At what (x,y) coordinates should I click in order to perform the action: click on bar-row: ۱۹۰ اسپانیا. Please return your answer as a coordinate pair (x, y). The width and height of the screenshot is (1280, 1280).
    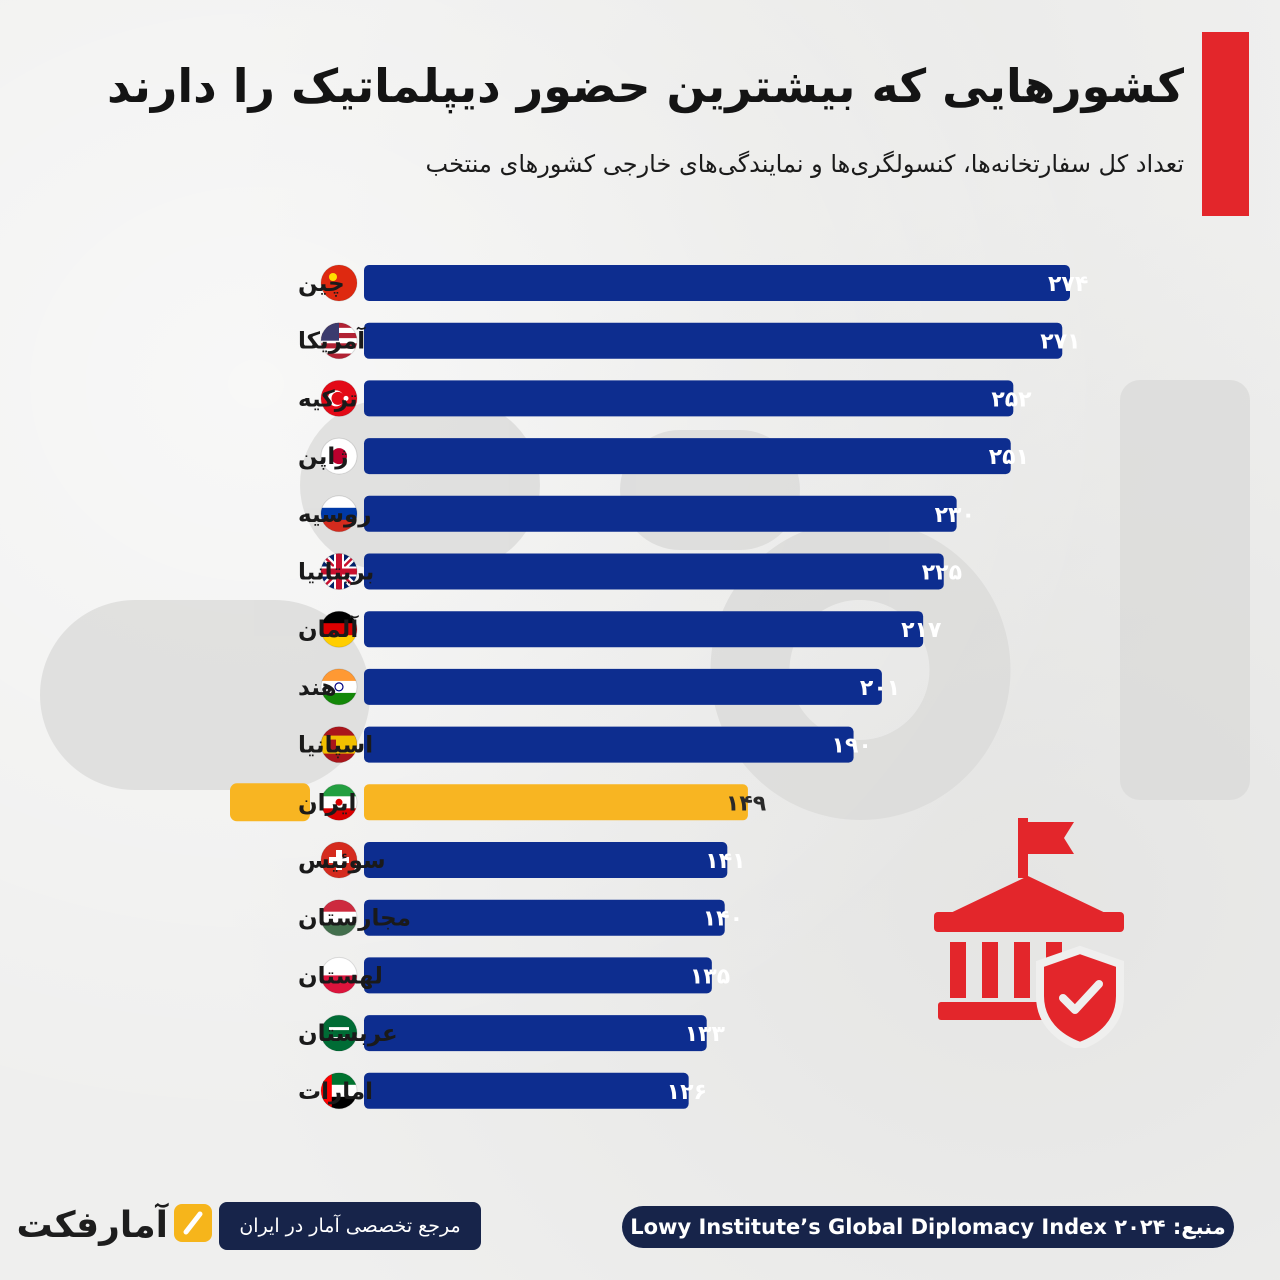
    Looking at the image, I should click on (585, 745).